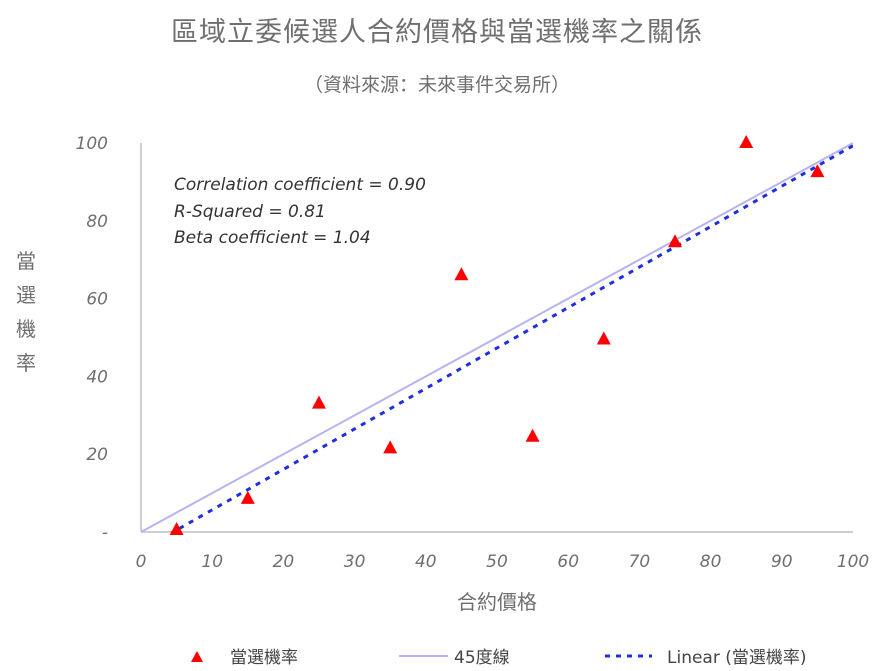 This screenshot has height=671, width=874. I want to click on chart-title: 區域立委候選人合約價格與當選機率之關係, so click(437, 32).